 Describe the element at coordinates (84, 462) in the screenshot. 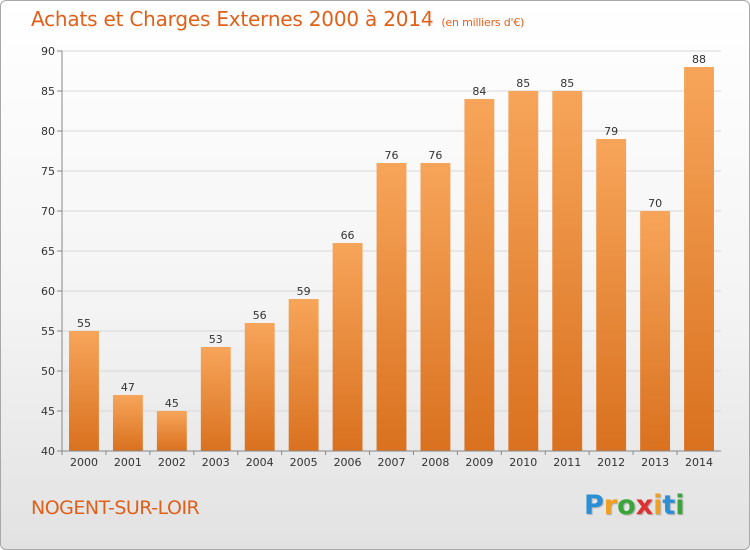

I see `x-tick-label: 2000` at that location.